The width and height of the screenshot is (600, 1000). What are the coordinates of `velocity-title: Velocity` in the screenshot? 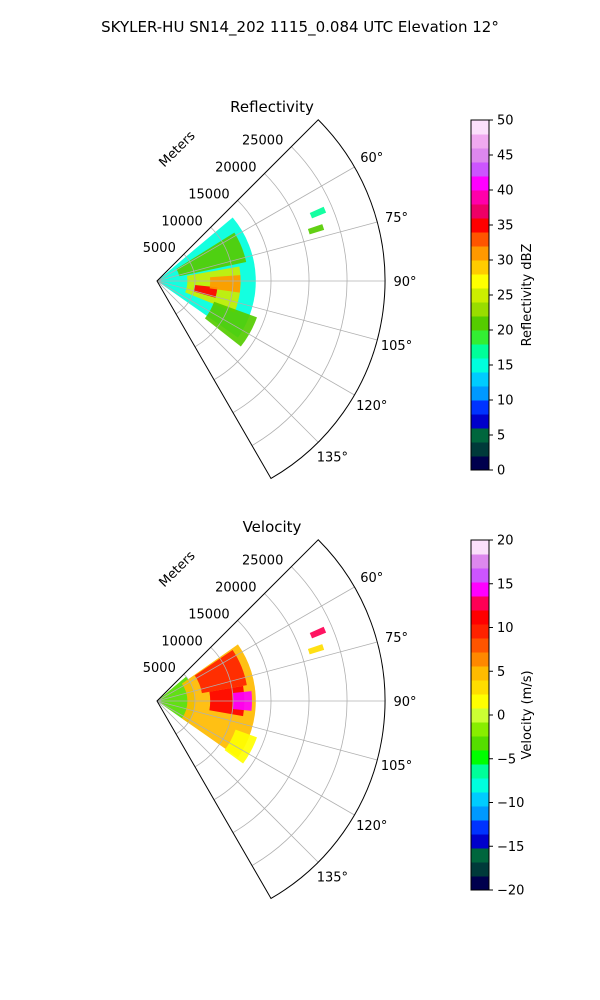 It's located at (272, 527).